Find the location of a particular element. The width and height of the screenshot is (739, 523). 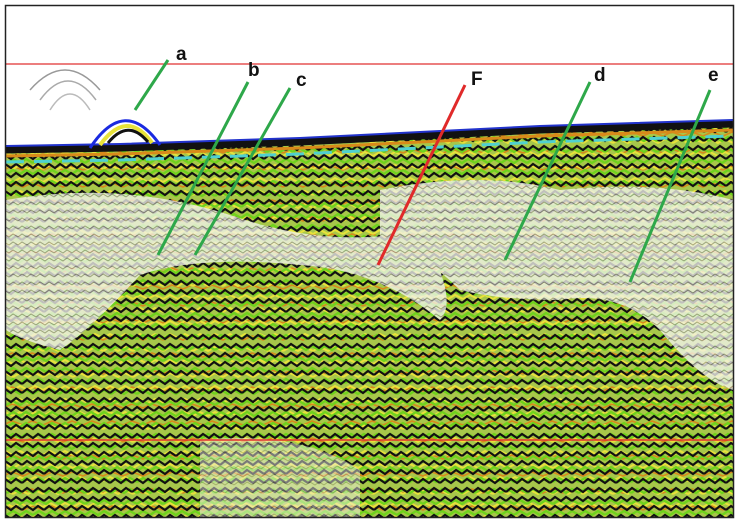

label: F is located at coordinates (477, 79).